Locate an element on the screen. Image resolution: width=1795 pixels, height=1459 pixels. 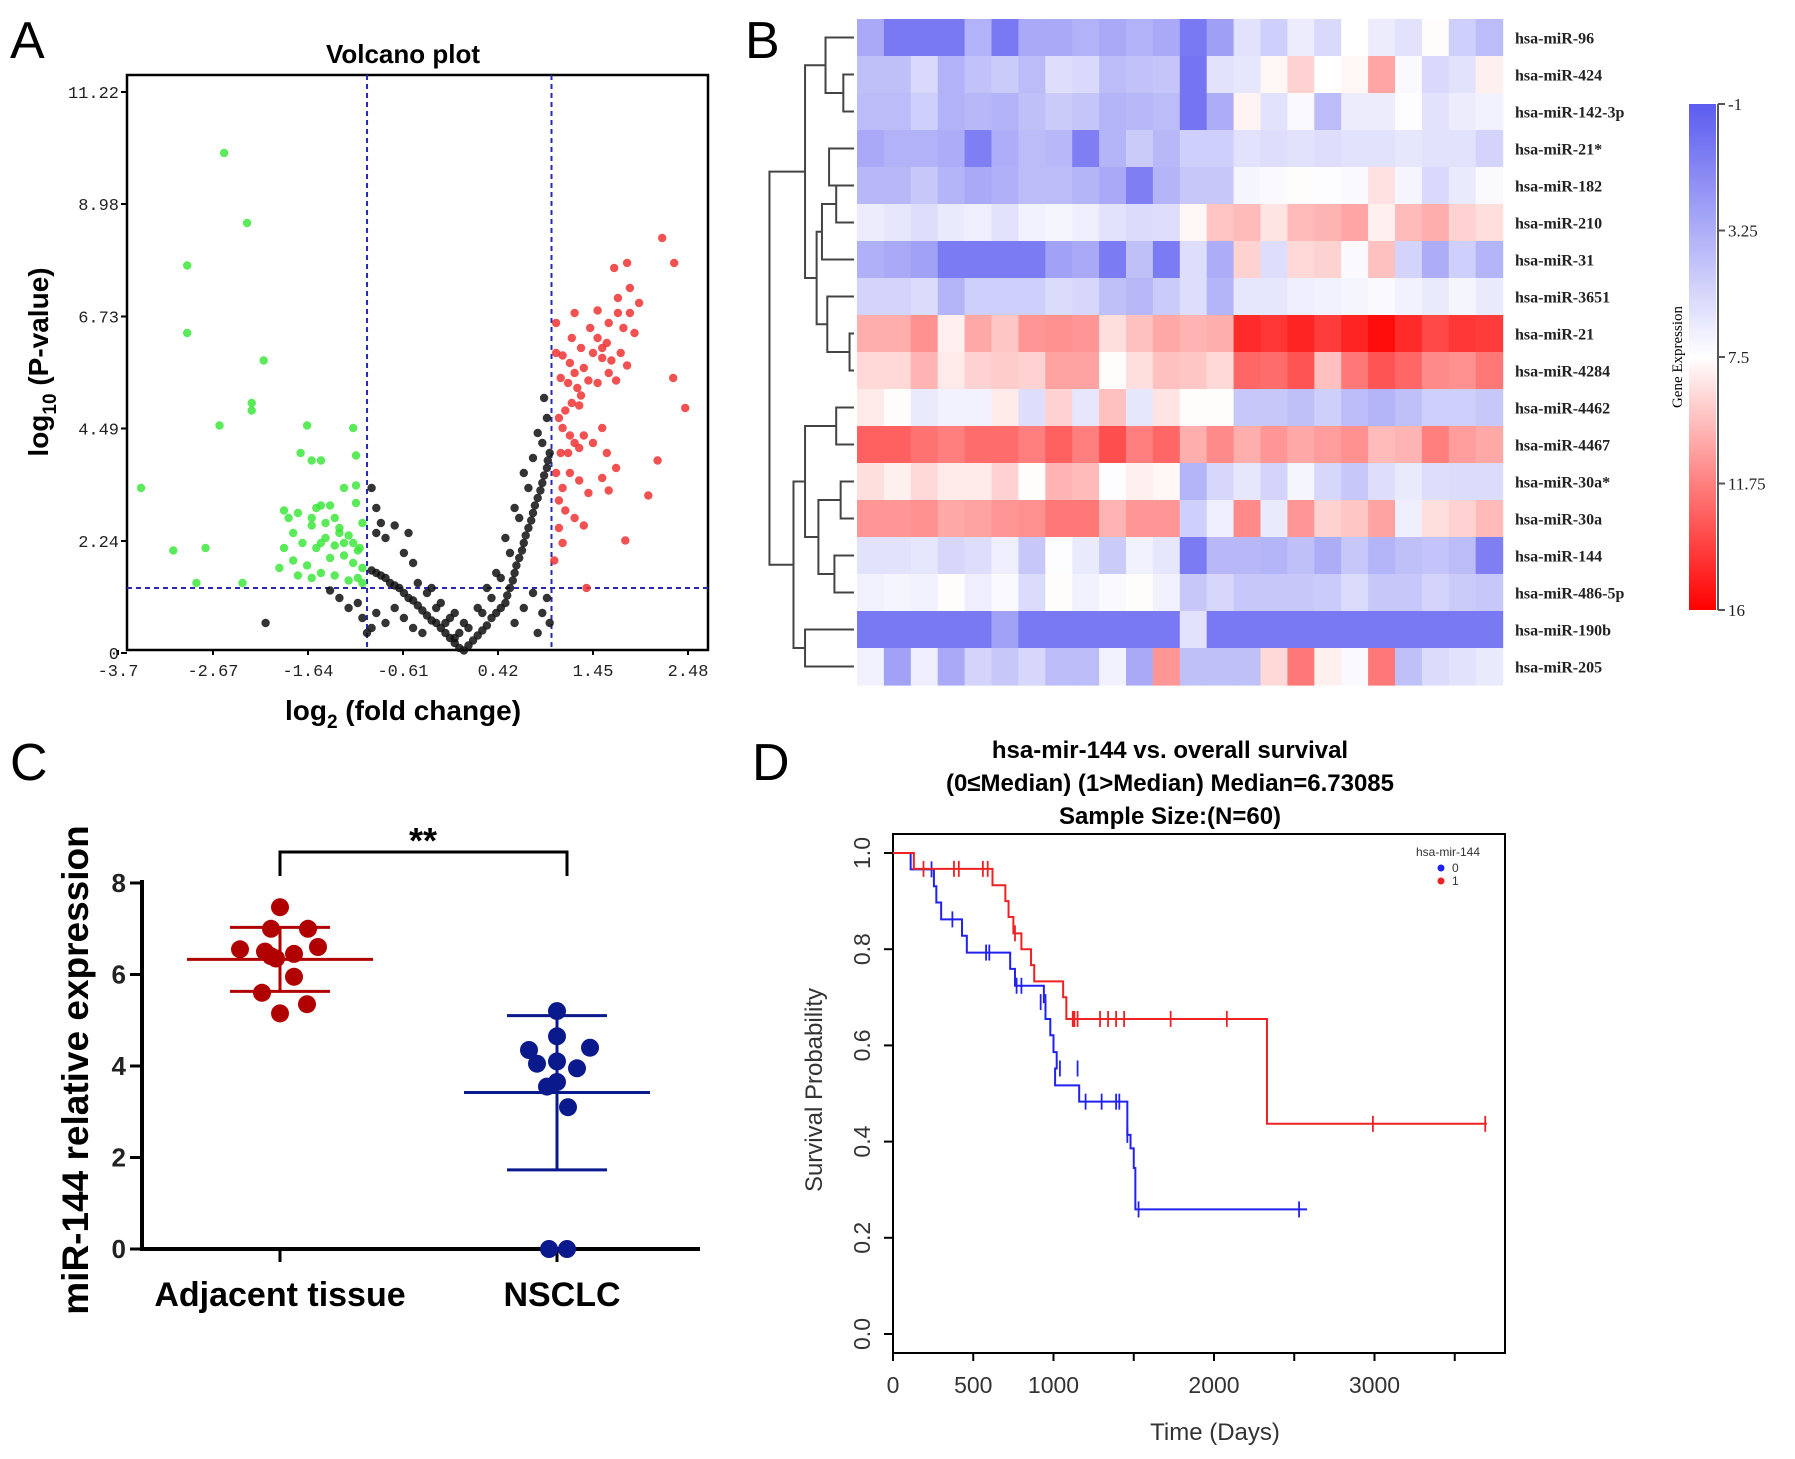
km-title-line-3: Sample Size:(N=60) is located at coordinates (1170, 816).